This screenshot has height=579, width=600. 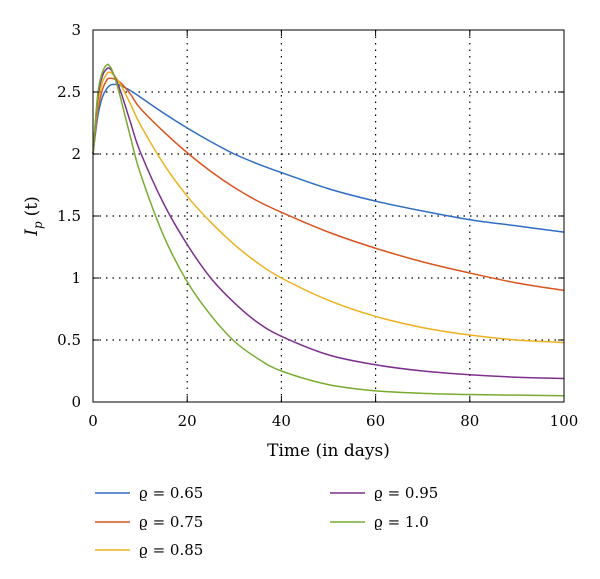 What do you see at coordinates (469, 421) in the screenshot?
I see `x-tick-label: 80` at bounding box center [469, 421].